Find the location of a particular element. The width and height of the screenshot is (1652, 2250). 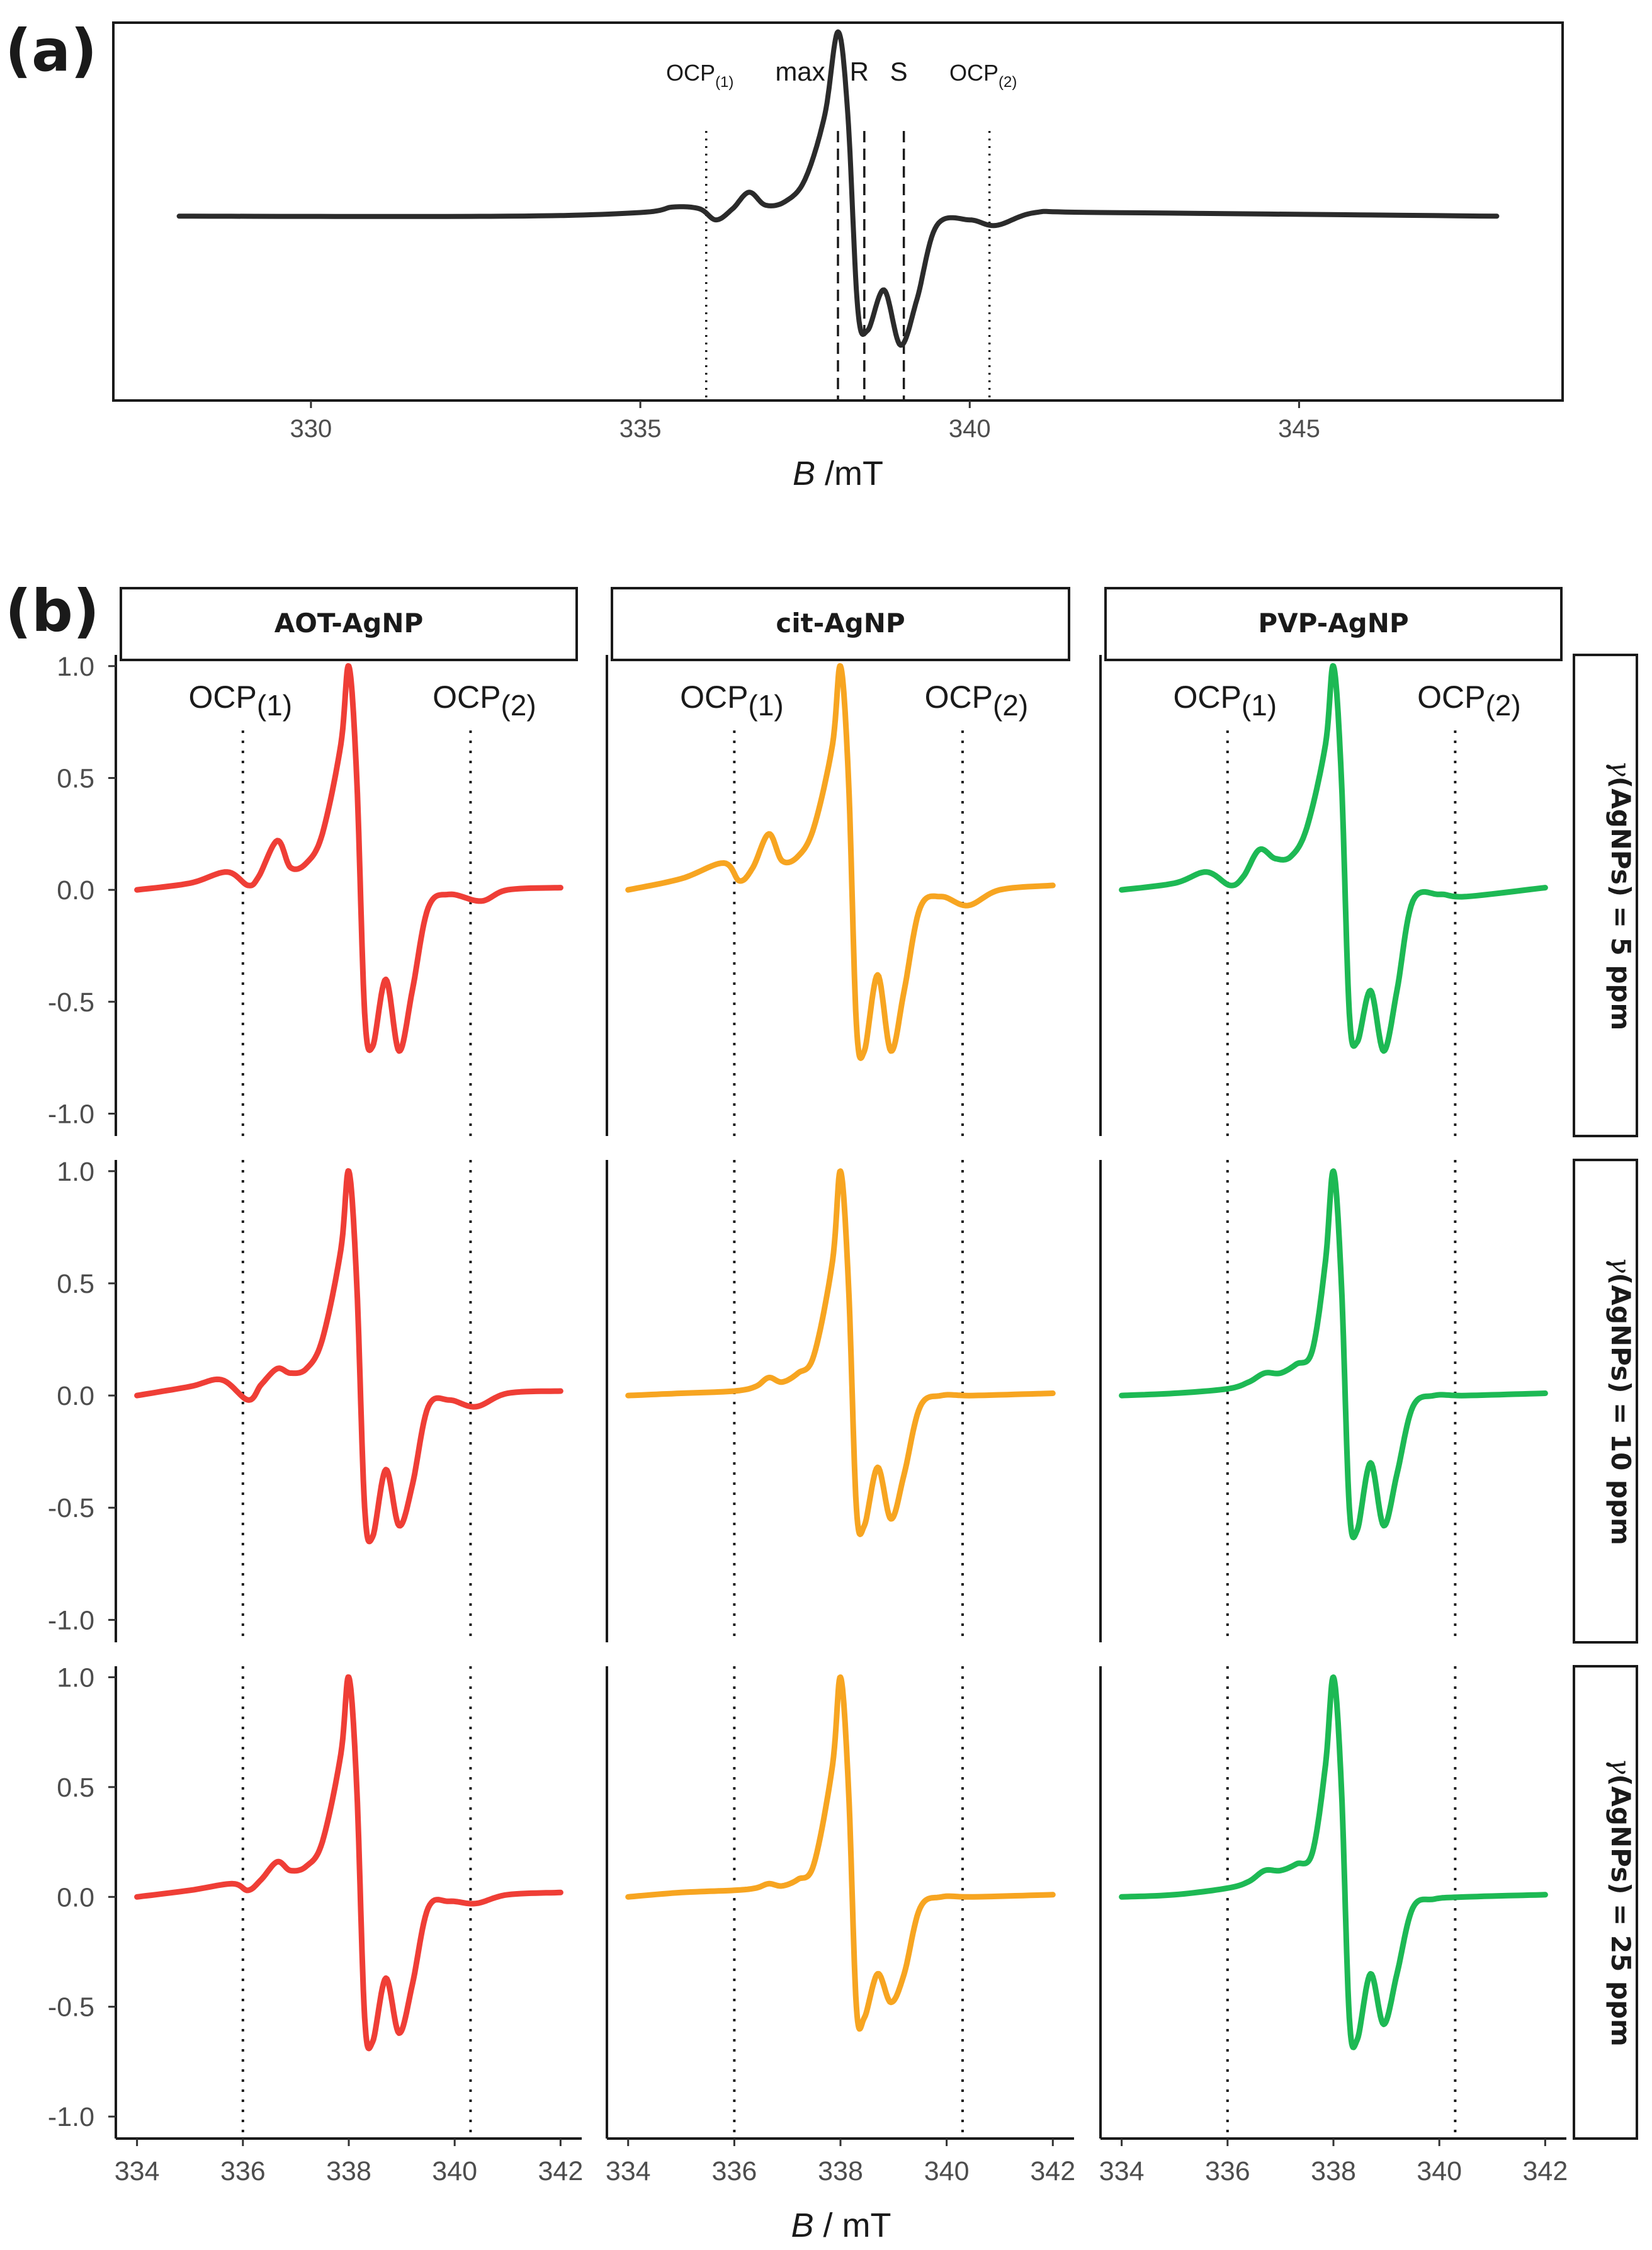

facet-row-label: γ(AgNPs) = 5 ppm is located at coordinates (1620, 895).